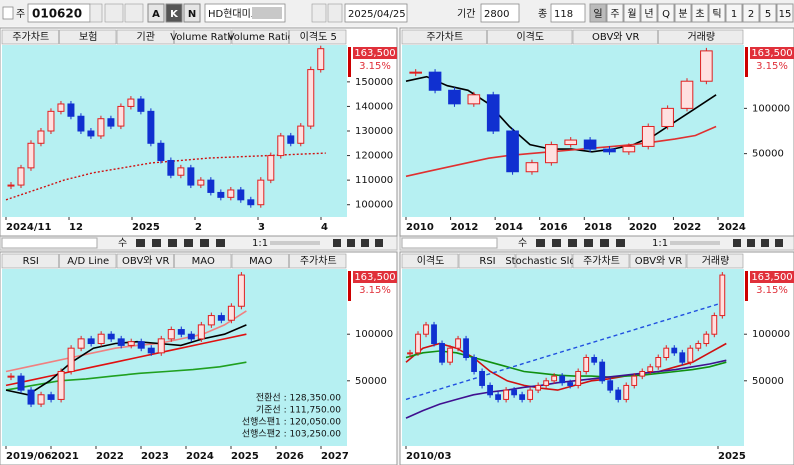 This screenshot has width=794, height=465. I want to click on tab-label: 주가차트, so click(444, 37).